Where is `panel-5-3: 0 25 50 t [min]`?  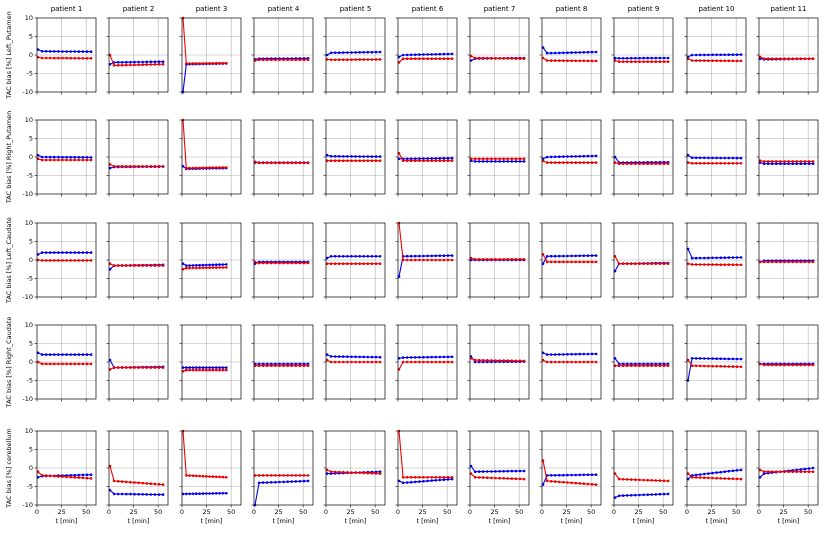 panel-5-3: 0 25 50 t [min] is located at coordinates (210, 477).